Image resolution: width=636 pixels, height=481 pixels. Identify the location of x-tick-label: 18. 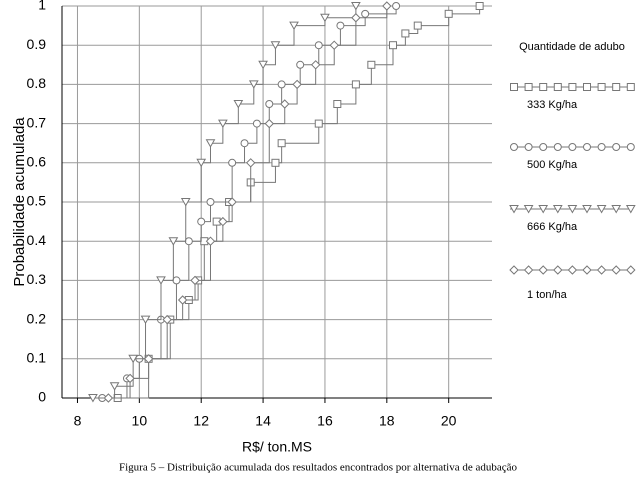
(387, 421).